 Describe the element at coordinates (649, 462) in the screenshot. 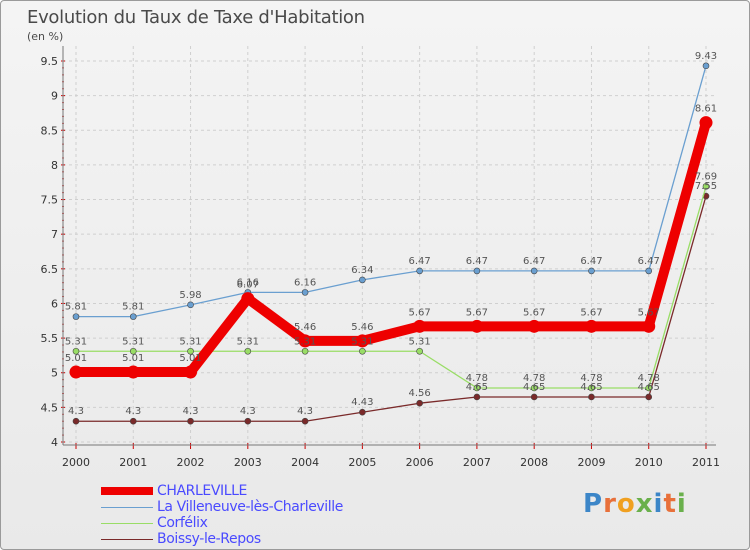

I see `x-tick-label: 2010` at that location.